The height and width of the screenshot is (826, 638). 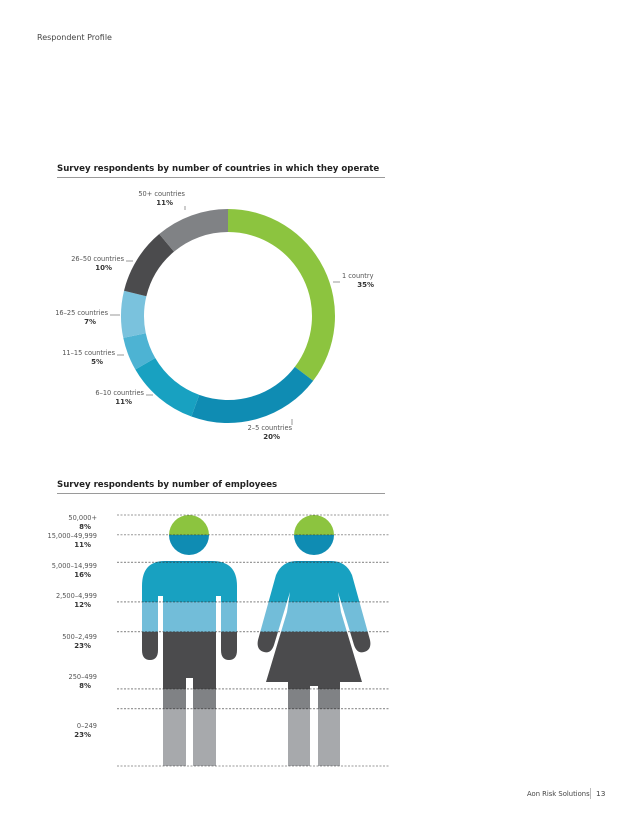 What do you see at coordinates (558, 794) in the screenshot?
I see `footer-publisher-label: Aon Risk Solutions` at bounding box center [558, 794].